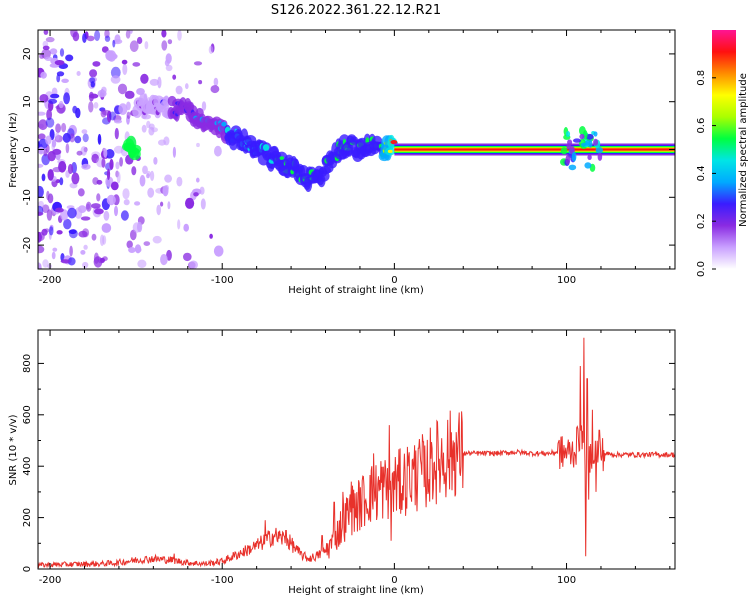  Describe the element at coordinates (27, 414) in the screenshot. I see `y-tick-label: 600` at that location.